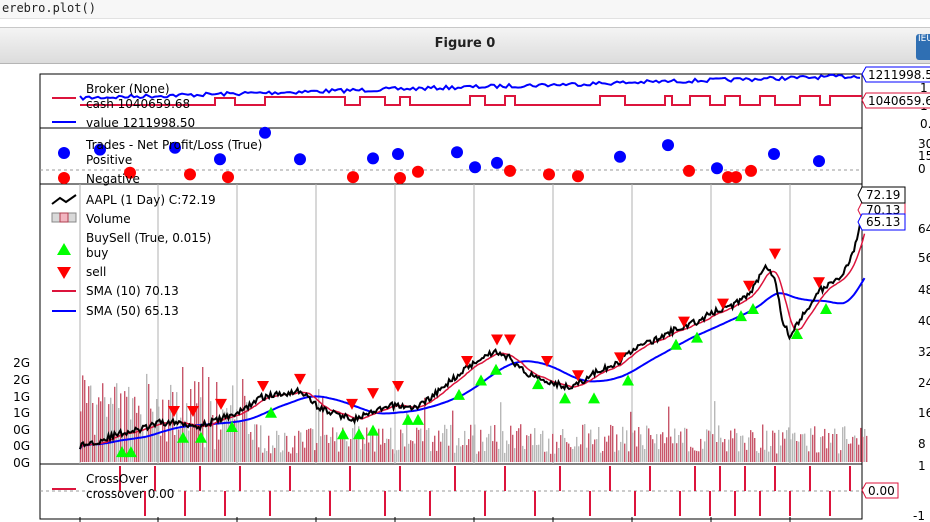 The width and height of the screenshot is (930, 522). What do you see at coordinates (924, 156) in the screenshot?
I see `trades-axis: 30 15 0` at bounding box center [924, 156].